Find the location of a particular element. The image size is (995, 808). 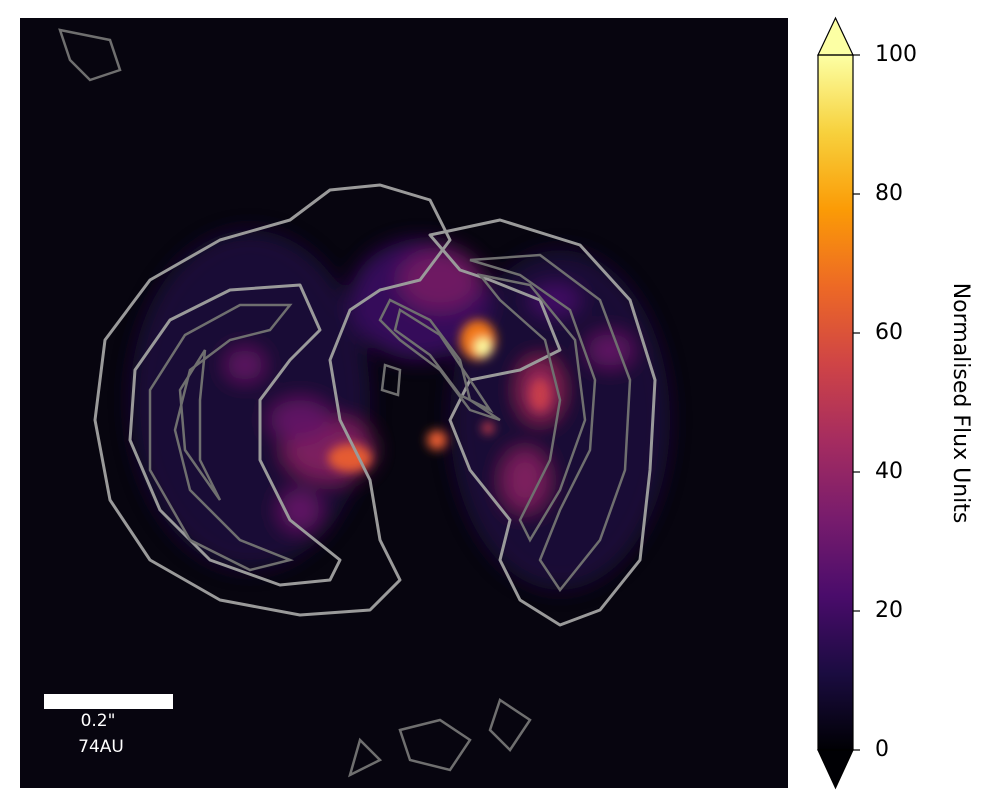

colorbar-extend-max is located at coordinates (835, 36).